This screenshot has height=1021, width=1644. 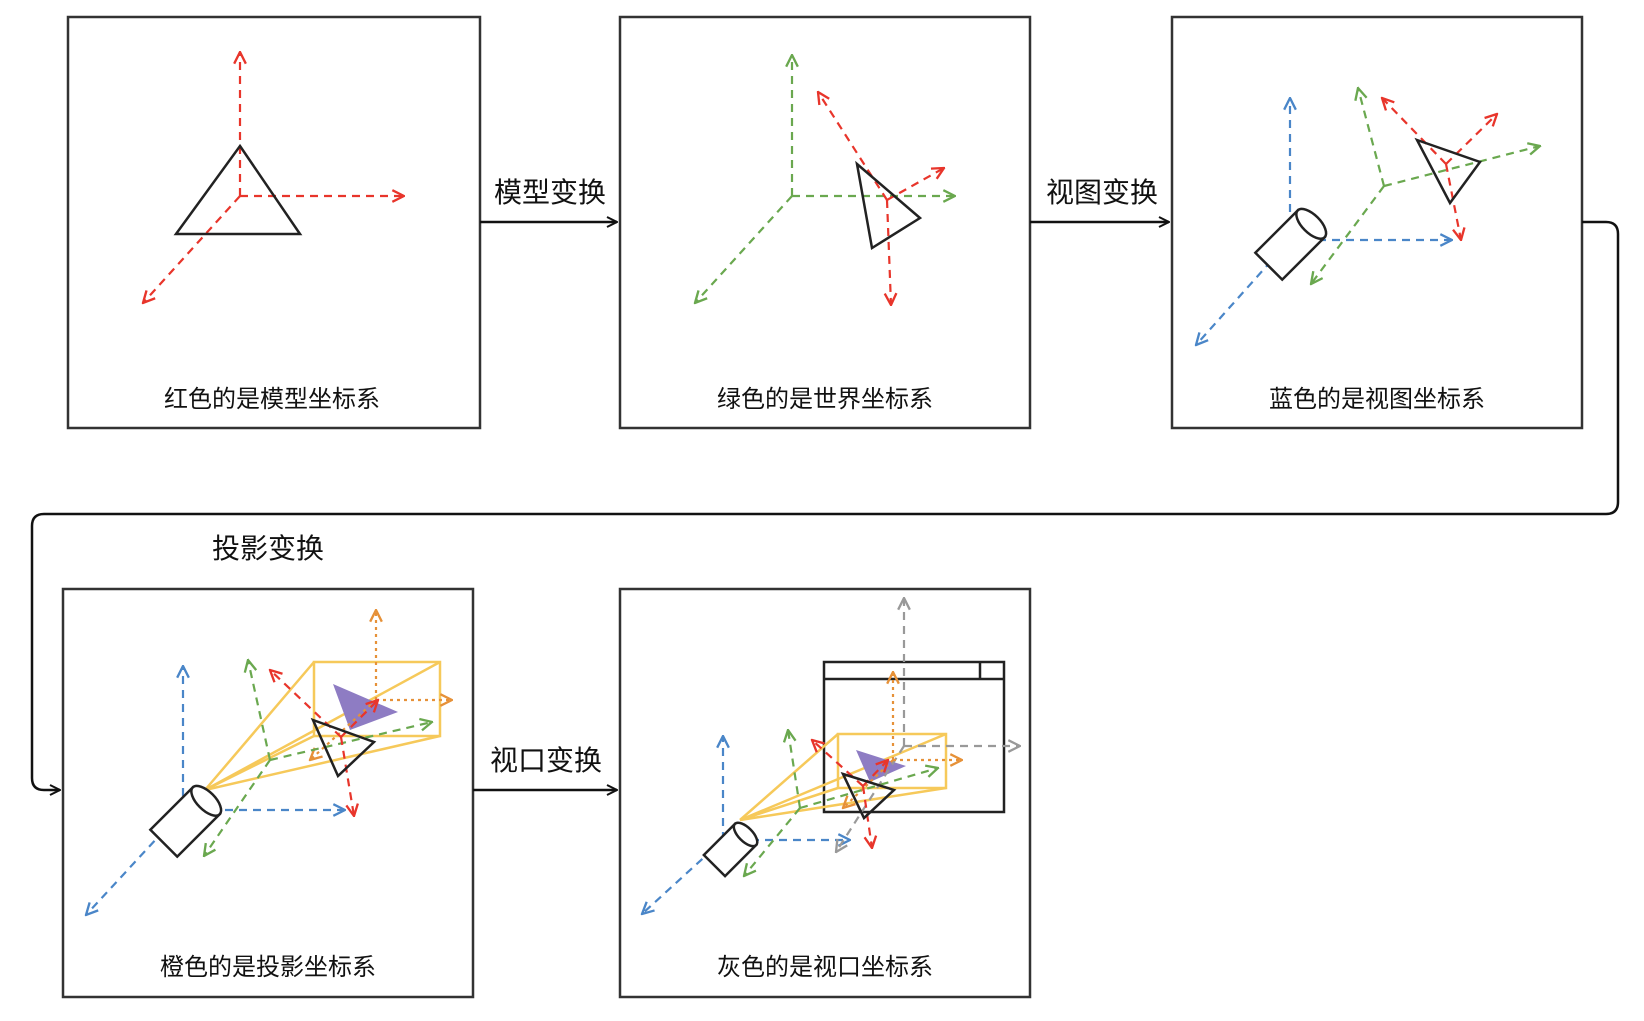 I want to click on transform-arrow-viewport: 视口变换, so click(x=545, y=767).